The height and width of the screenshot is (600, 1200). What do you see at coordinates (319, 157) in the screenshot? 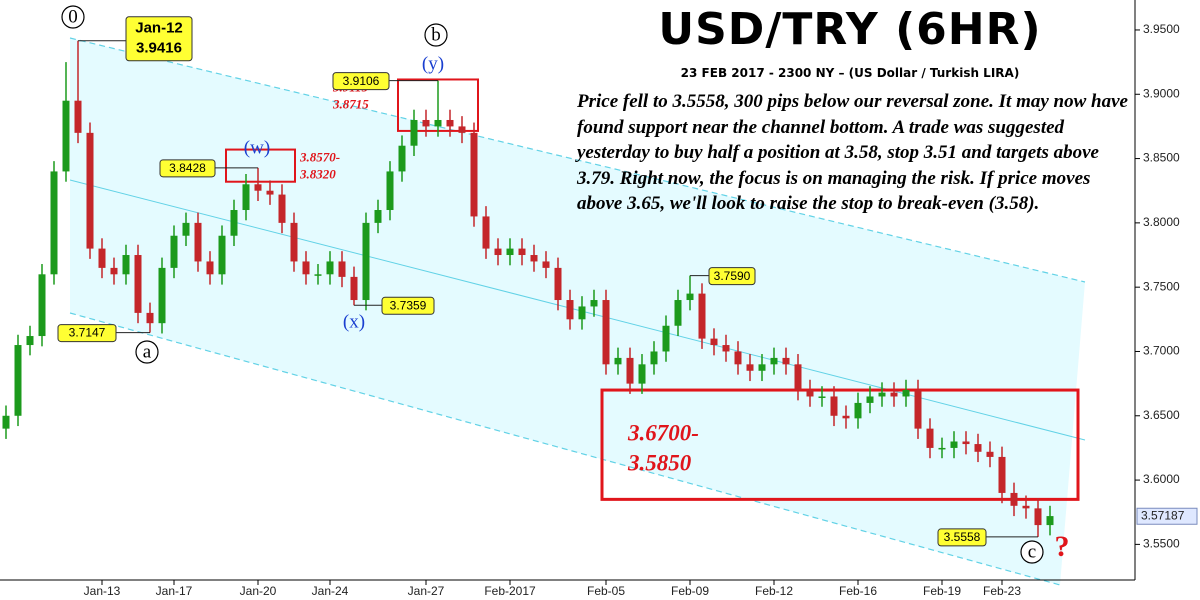
I see `zone-label: 3.8570-` at bounding box center [319, 157].